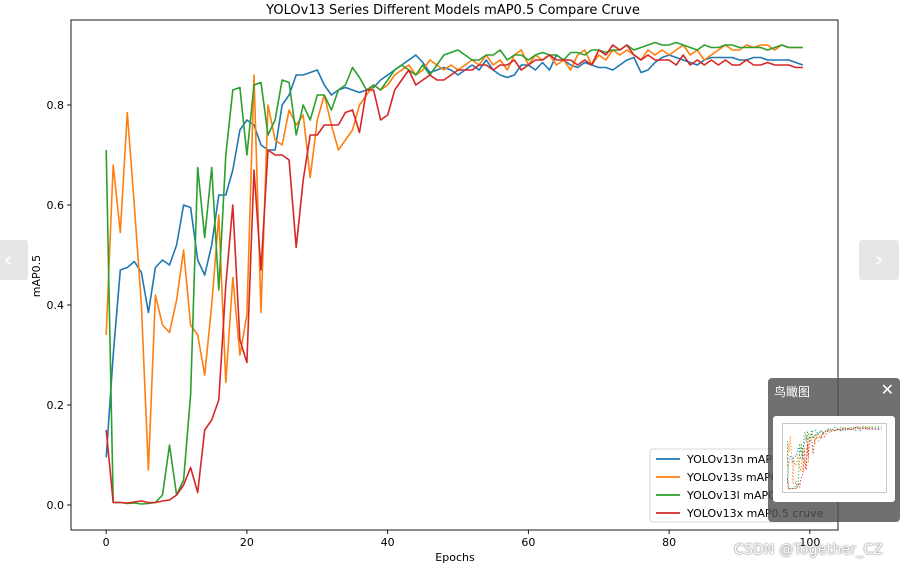 This screenshot has width=902, height=570. Describe the element at coordinates (56, 205) in the screenshot. I see `y-tick-label: 0.6` at that location.